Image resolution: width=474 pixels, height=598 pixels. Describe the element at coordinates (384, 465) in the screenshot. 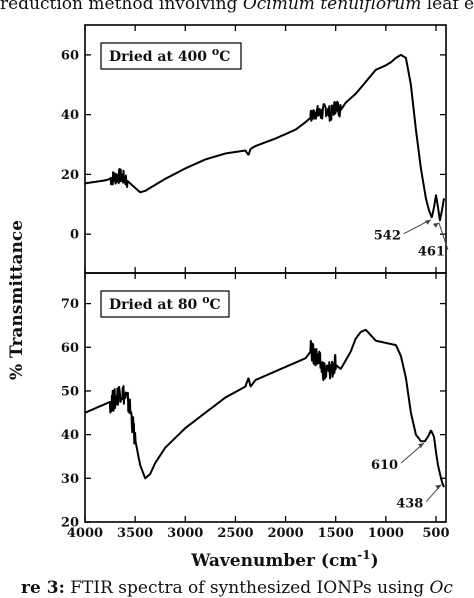

I see `panel-2-annotation-610: 610` at that location.